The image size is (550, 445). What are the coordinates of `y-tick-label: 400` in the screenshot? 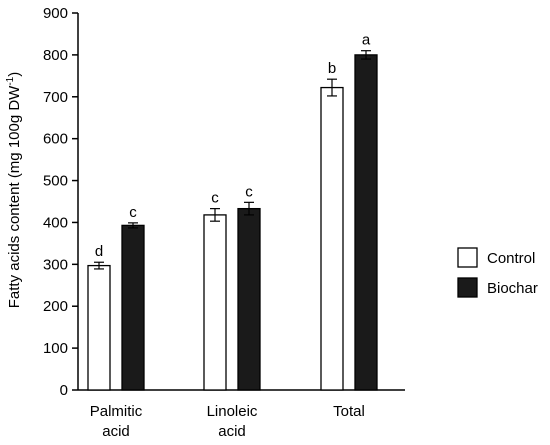 It's located at (55, 222).